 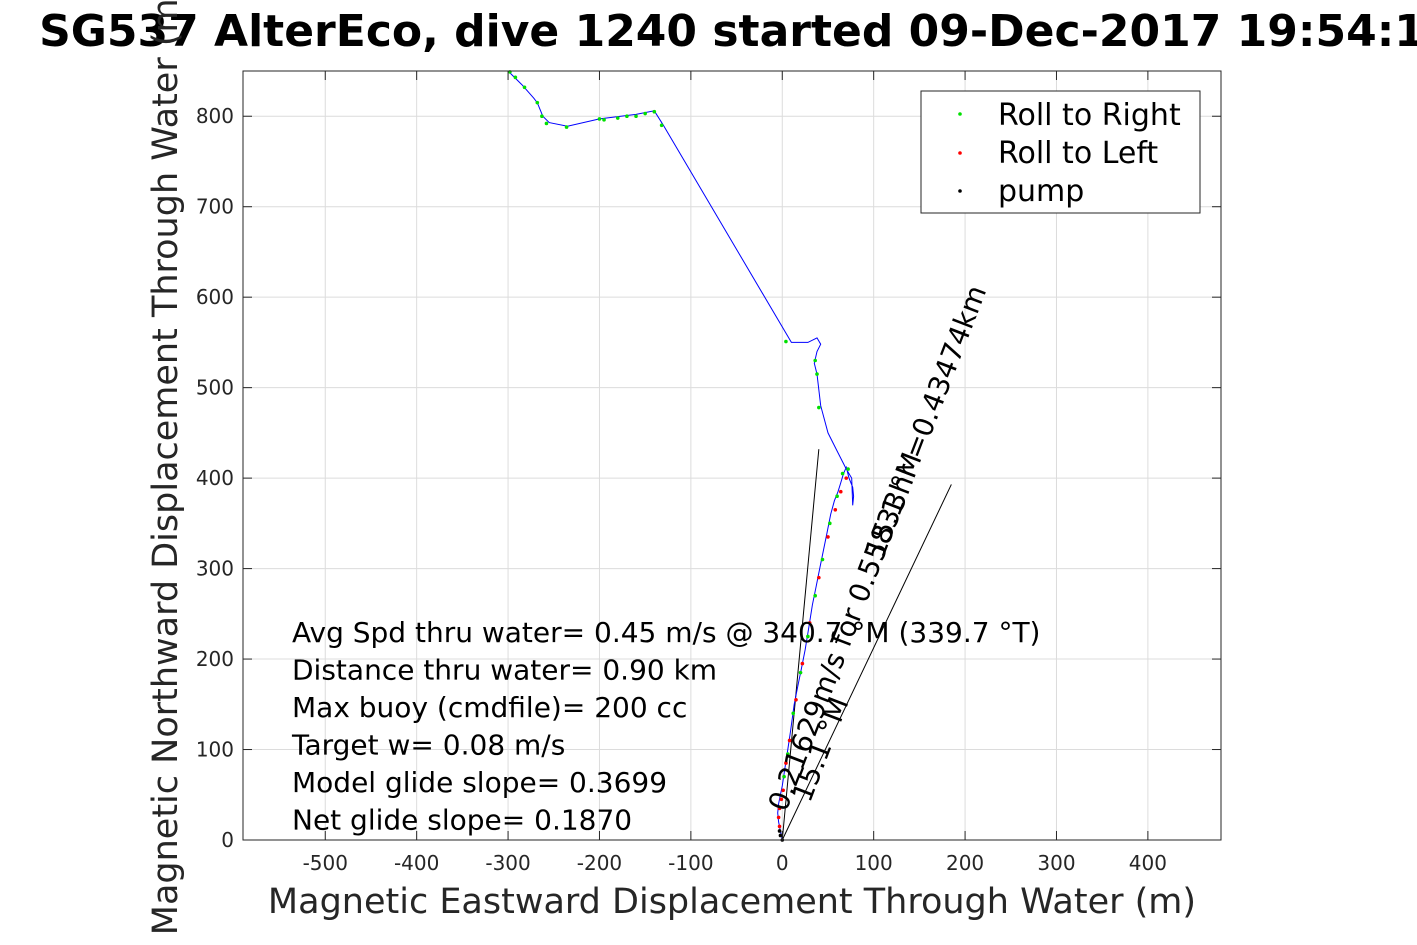 What do you see at coordinates (599, 863) in the screenshot?
I see `x-tick-label: -200` at bounding box center [599, 863].